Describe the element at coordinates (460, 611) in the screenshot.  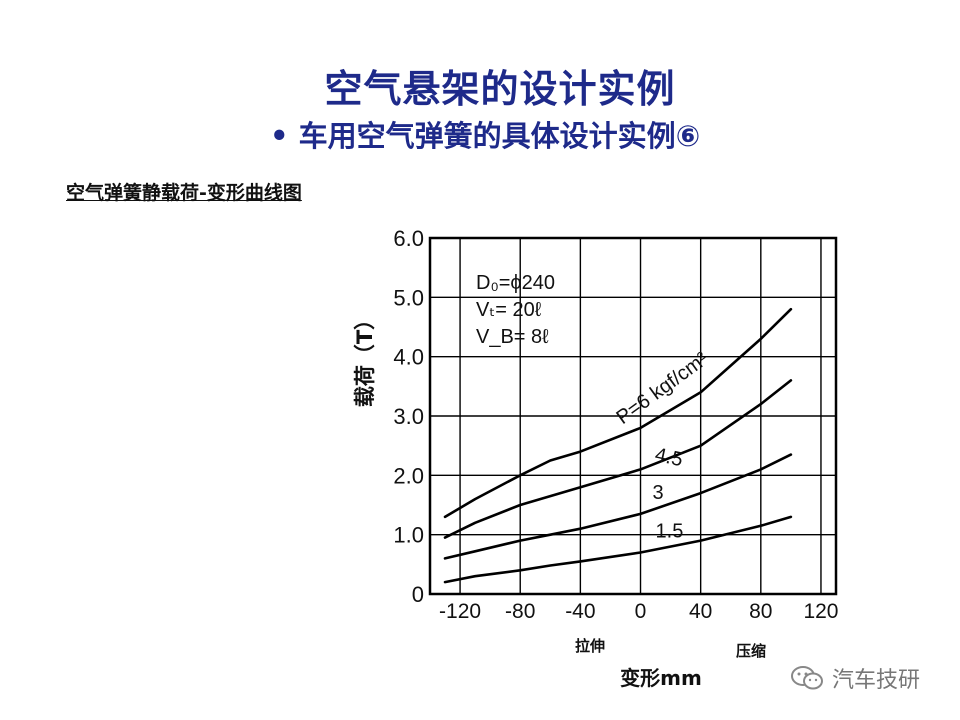
I see `x-tick-label: -120` at that location.